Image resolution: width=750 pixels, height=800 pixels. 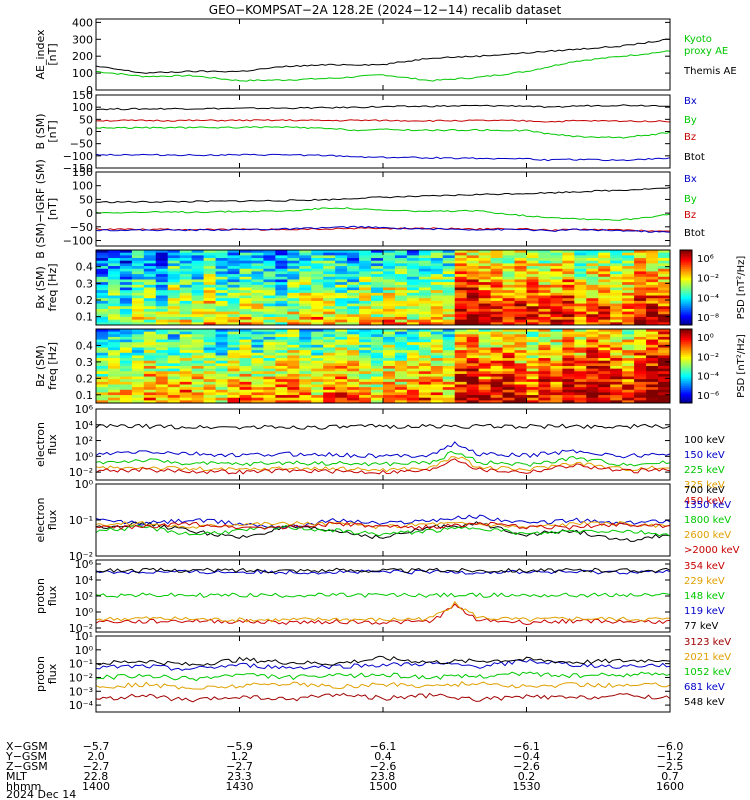 What do you see at coordinates (704, 440) in the screenshot?
I see `legend-entry: 100 keV` at bounding box center [704, 440].